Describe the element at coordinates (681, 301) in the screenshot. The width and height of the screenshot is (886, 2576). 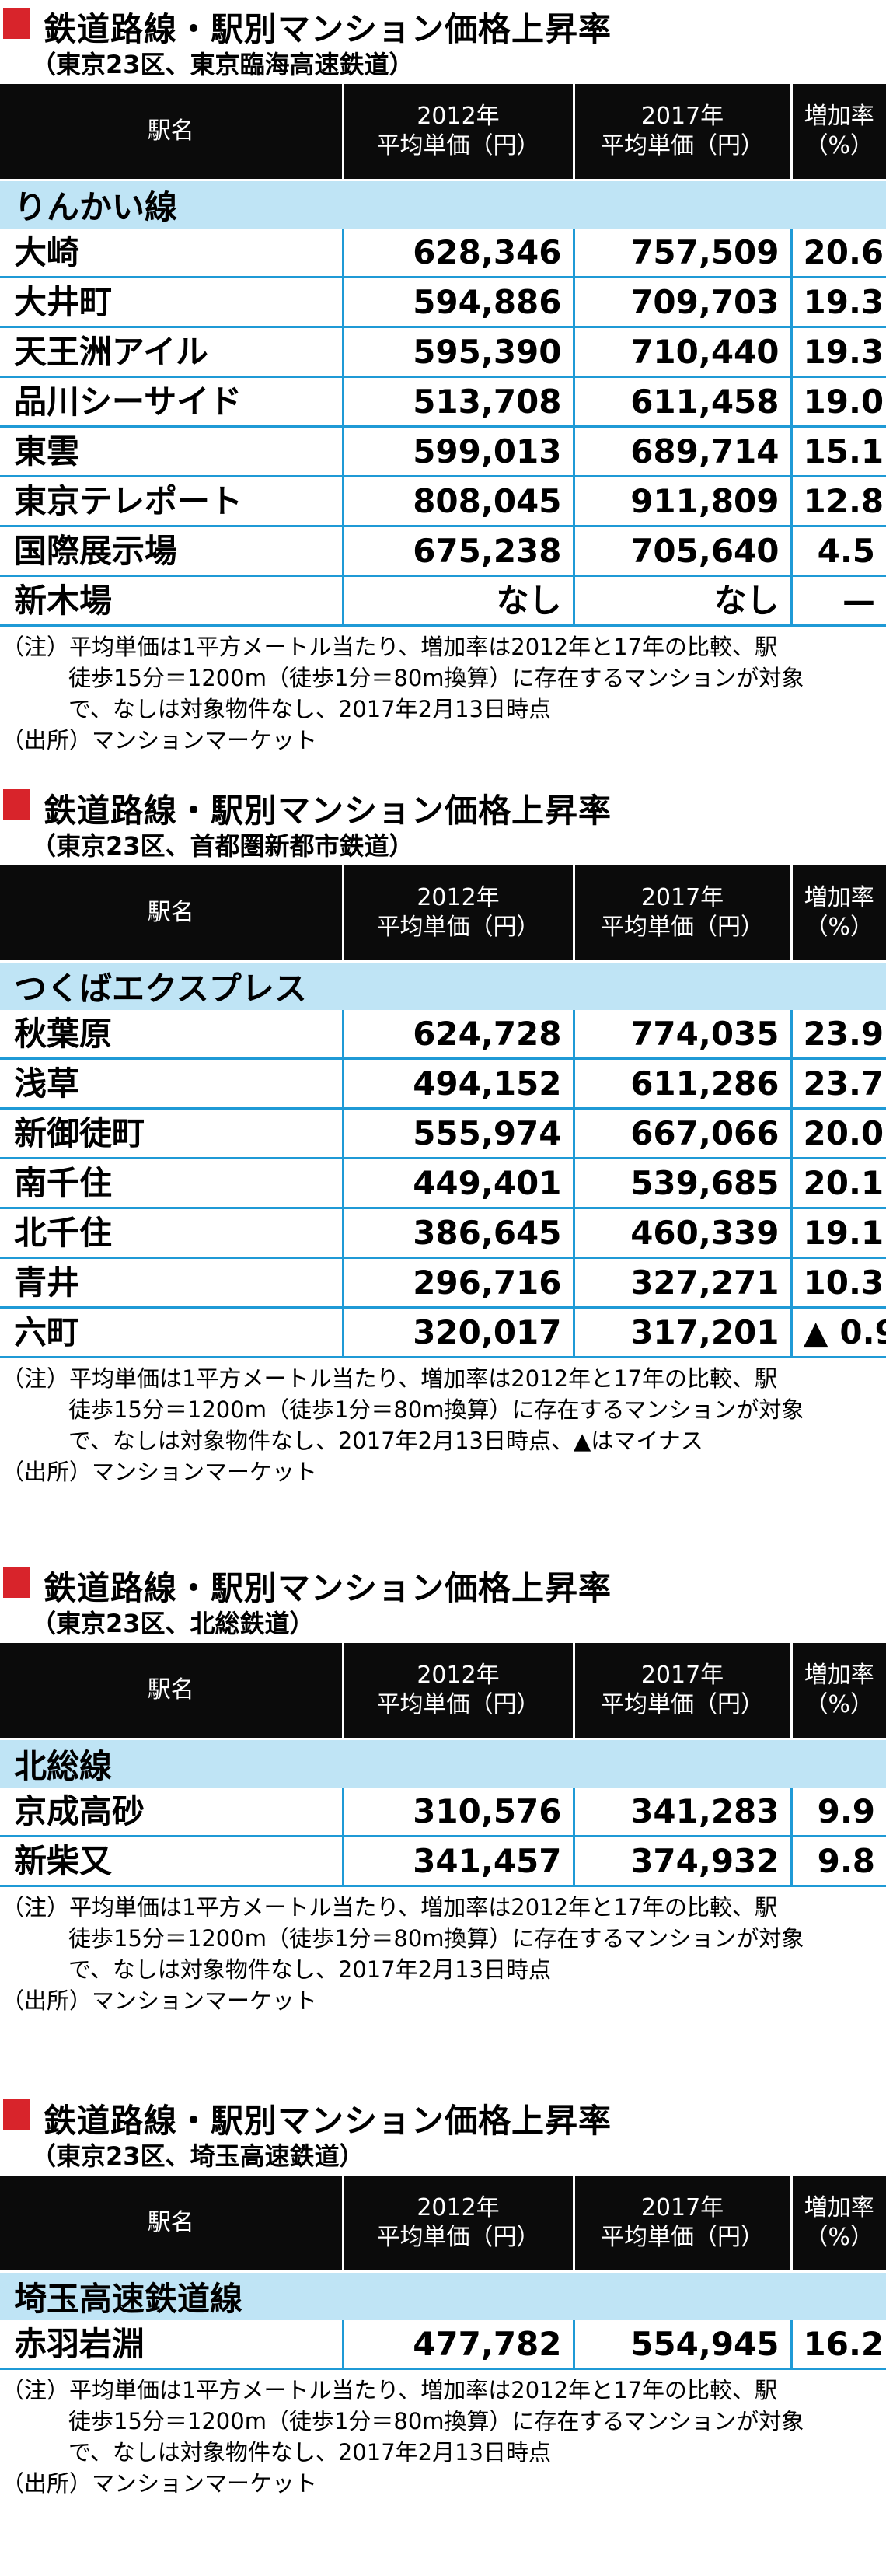
I see `price-2017: 709,703` at that location.